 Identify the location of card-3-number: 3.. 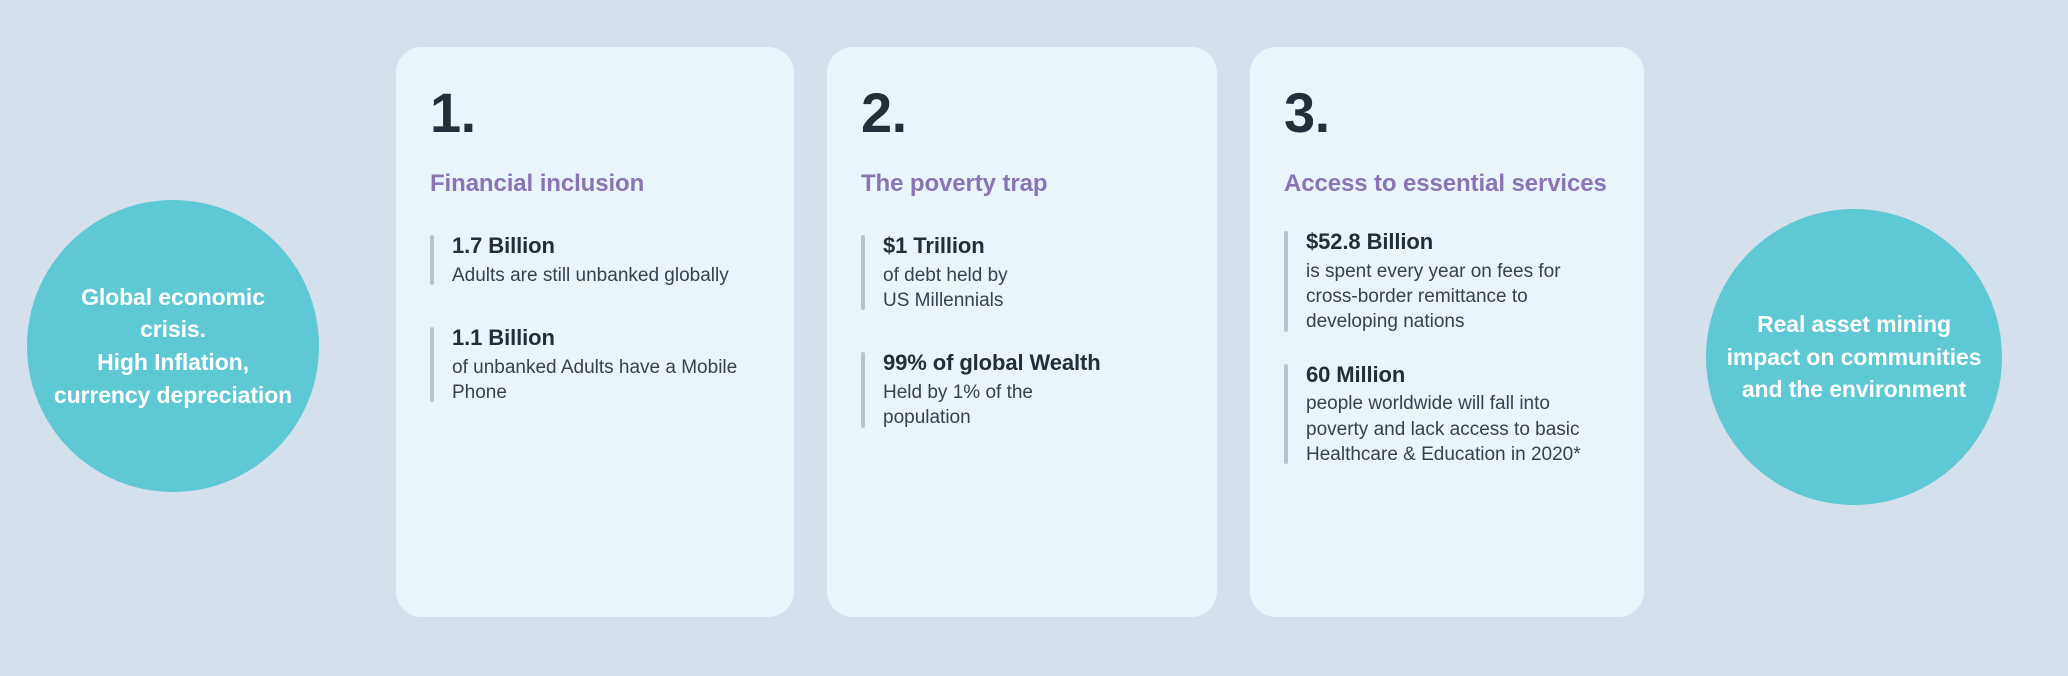
(1307, 112).